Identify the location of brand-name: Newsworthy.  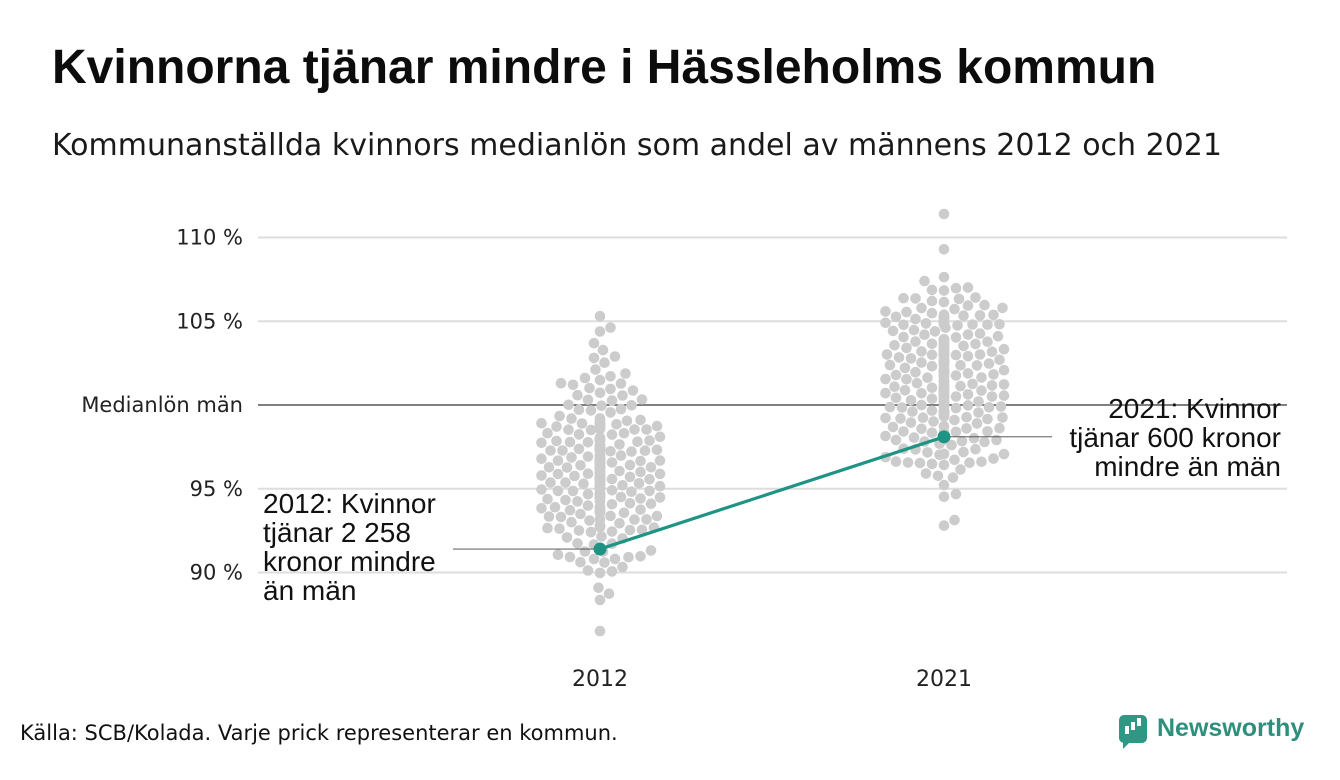
(1231, 728).